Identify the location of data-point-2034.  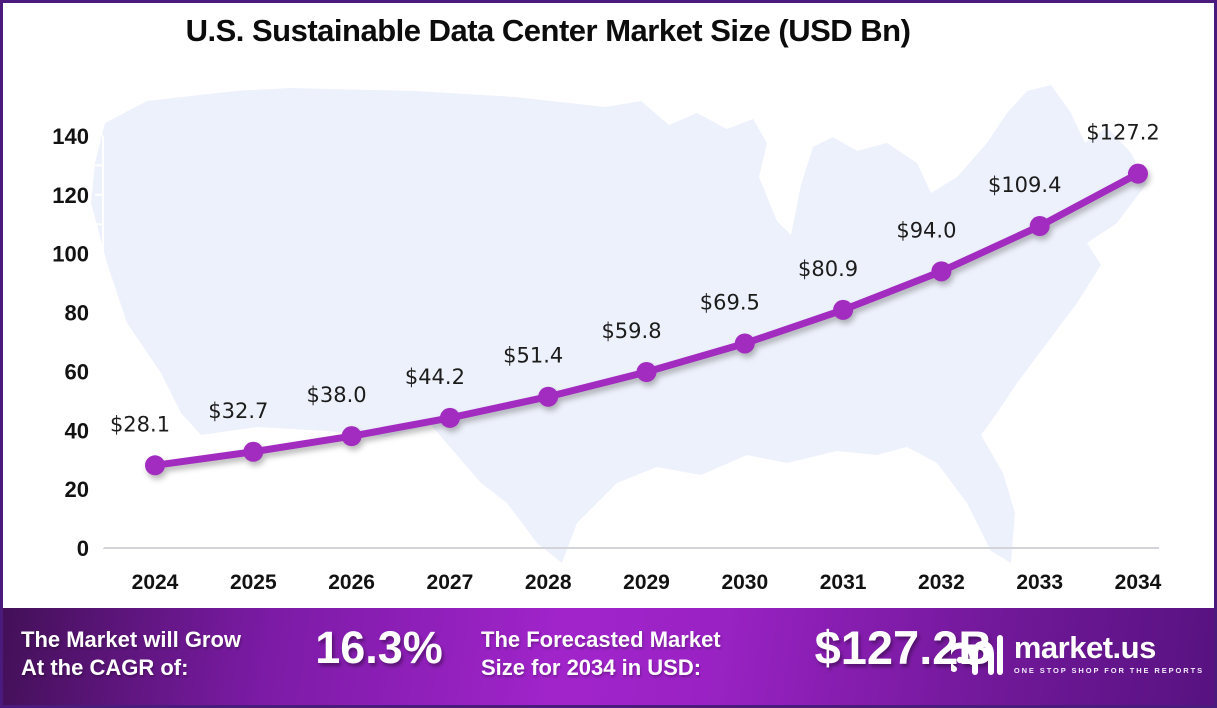
(1138, 173).